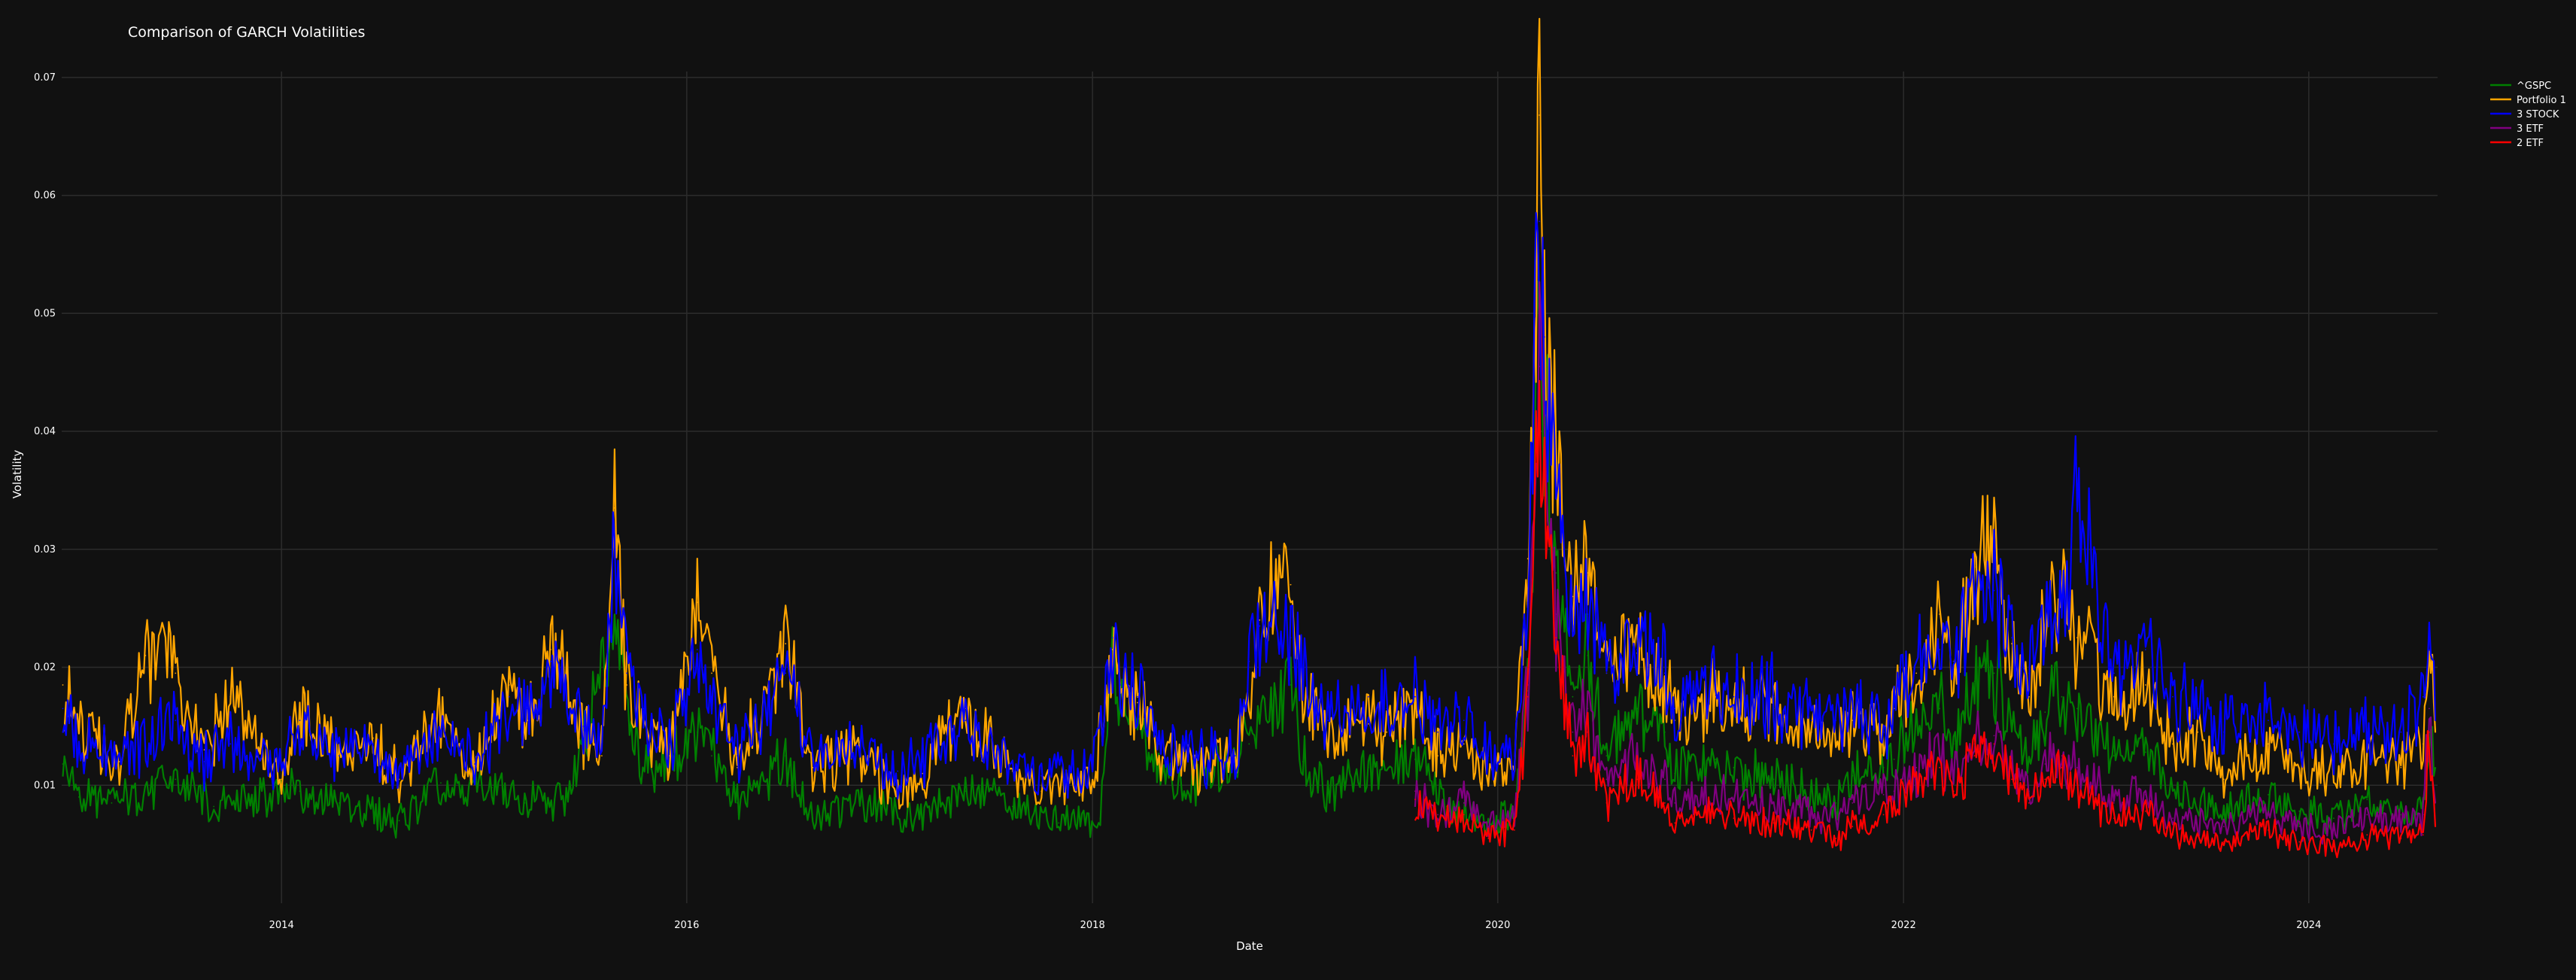  Describe the element at coordinates (282, 925) in the screenshot. I see `x-tick-label: 2014` at that location.